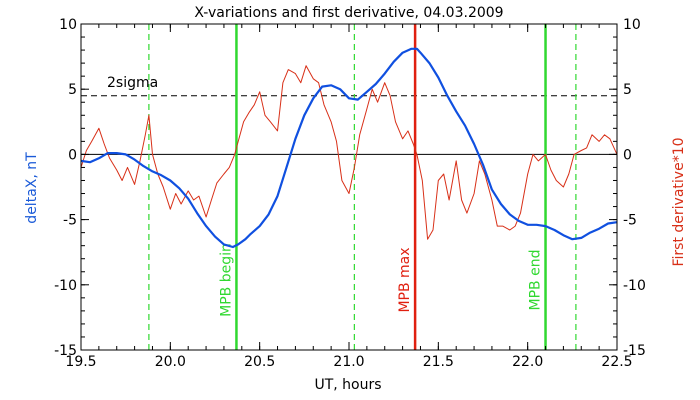 This screenshot has height=400, width=700. What do you see at coordinates (349, 125) in the screenshot?
I see `reference-lines` at bounding box center [349, 125].